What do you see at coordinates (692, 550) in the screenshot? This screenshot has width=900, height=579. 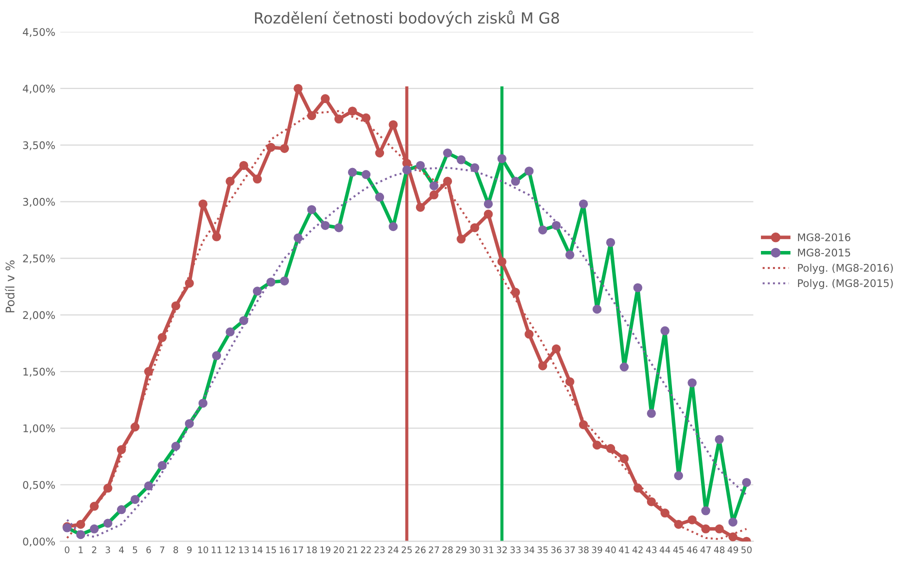 I see `x-tick-label: 46` at bounding box center [692, 550].